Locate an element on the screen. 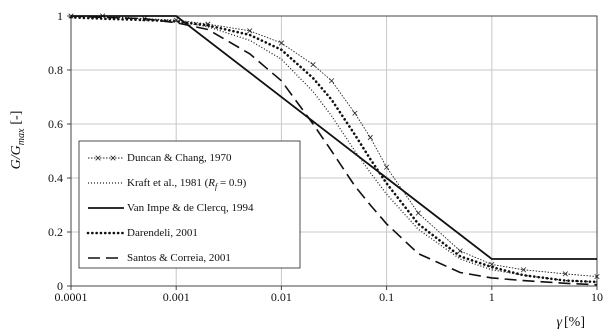 This screenshot has height=336, width=603. y-tick-label: 1 is located at coordinates (60, 16).